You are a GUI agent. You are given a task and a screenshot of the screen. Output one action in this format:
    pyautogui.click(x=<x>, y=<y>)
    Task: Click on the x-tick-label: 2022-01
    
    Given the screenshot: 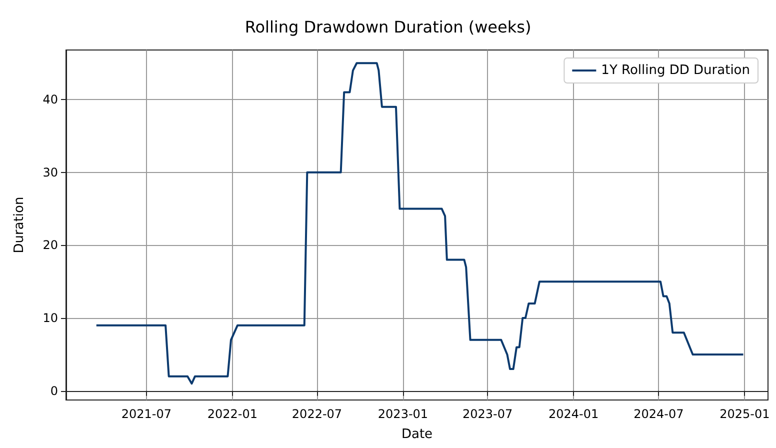 What is the action you would take?
    pyautogui.click(x=232, y=414)
    